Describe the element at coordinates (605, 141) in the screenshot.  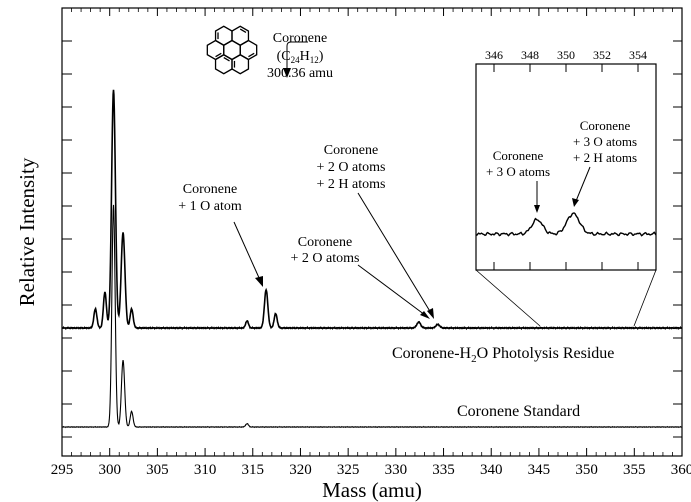
I see `inset-annotation-b-line2: + 3 O atoms` at that location.